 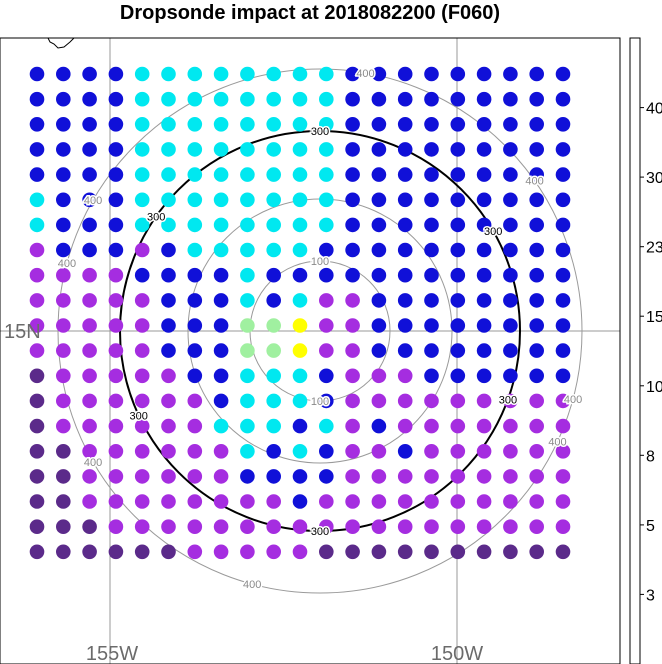 What do you see at coordinates (650, 595) in the screenshot?
I see `colorbar-label: 3` at bounding box center [650, 595].